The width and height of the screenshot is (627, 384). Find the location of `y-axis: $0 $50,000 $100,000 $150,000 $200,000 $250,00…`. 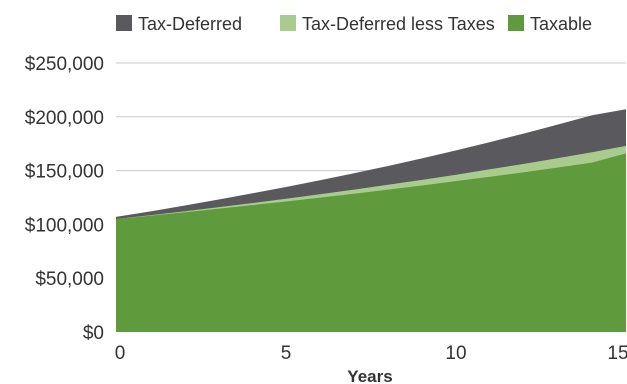

y-axis: $0 $50,000 $100,000 $150,000 $200,000 $250,00… is located at coordinates (64, 199).